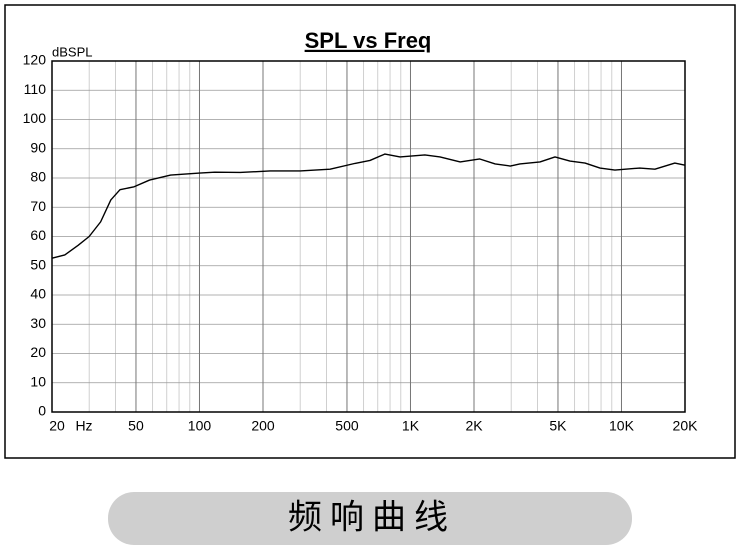 The height and width of the screenshot is (560, 741). What do you see at coordinates (136, 426) in the screenshot?
I see `x-tick-label: 50` at bounding box center [136, 426].